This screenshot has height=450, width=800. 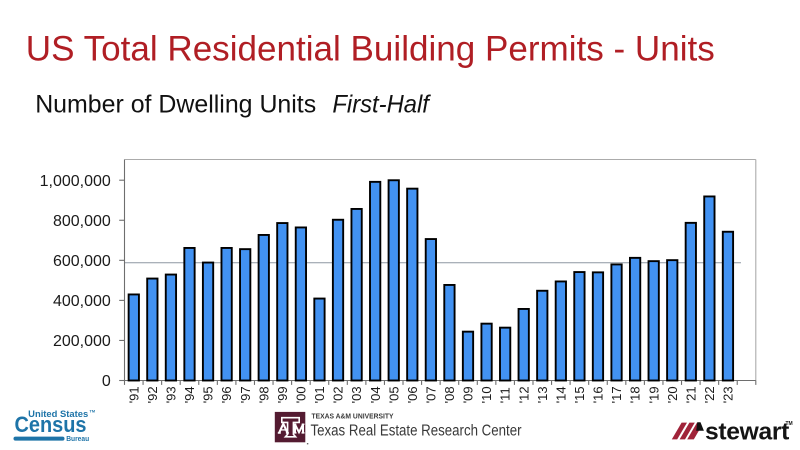 I want to click on svg-text: 600,000, so click(x=82, y=261).